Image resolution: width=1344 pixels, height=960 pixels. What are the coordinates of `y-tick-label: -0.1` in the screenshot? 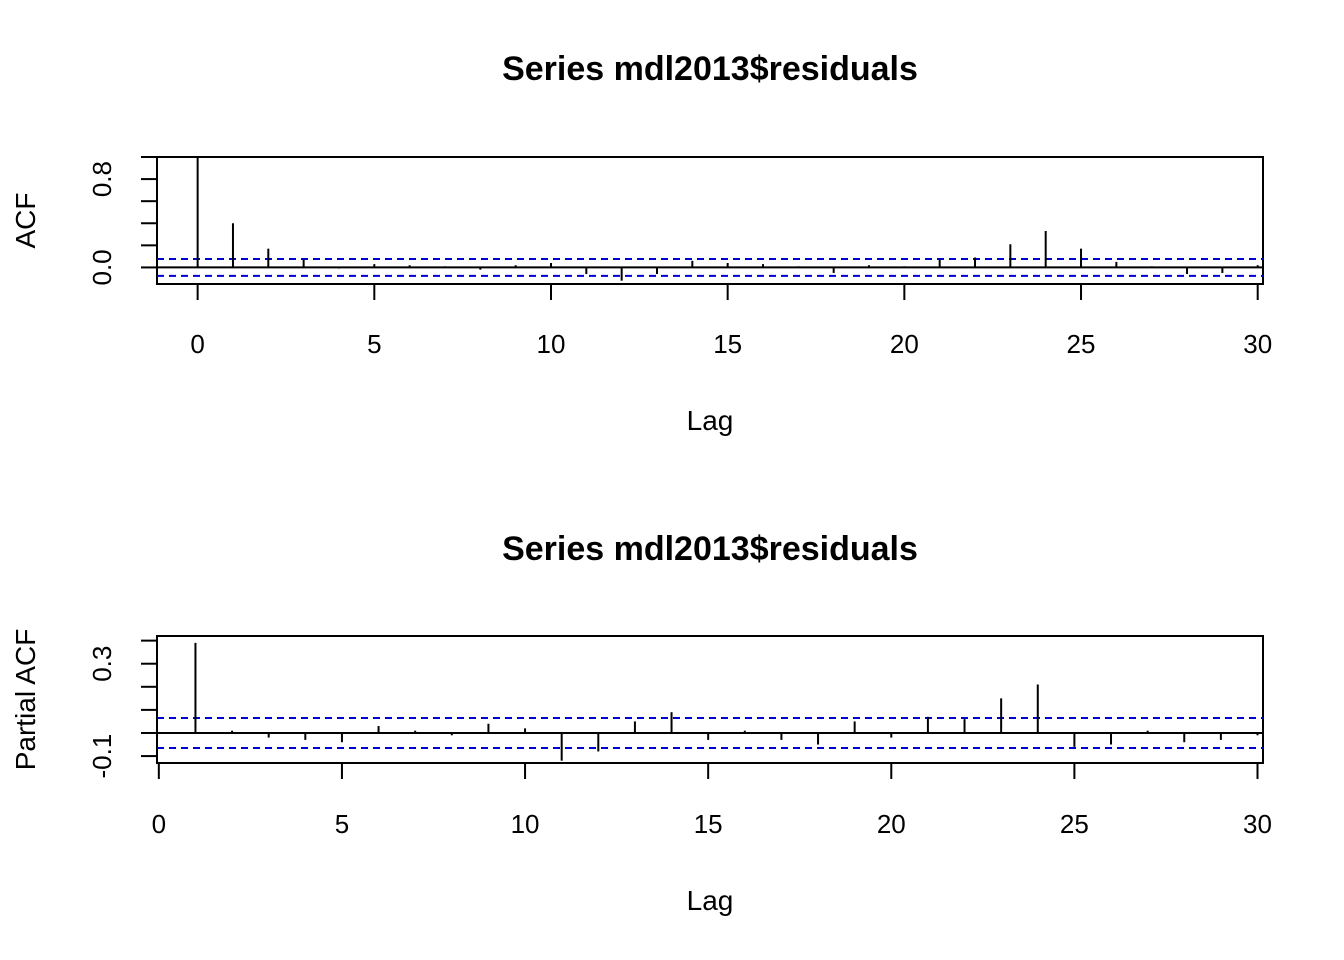 It's located at (102, 756).